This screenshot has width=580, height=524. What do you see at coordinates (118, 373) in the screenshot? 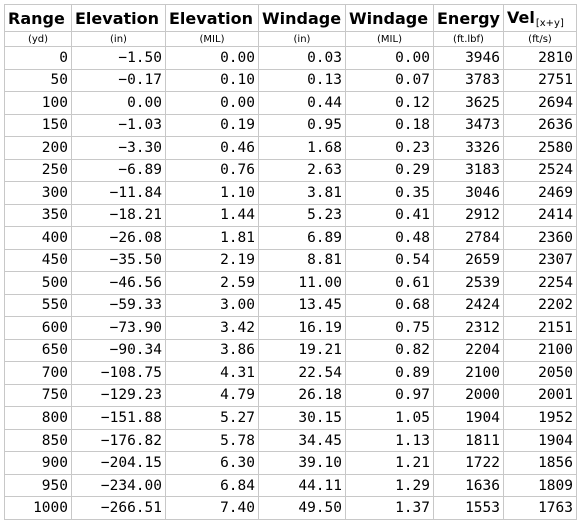
I see `cell-elevation-in: −108.75` at bounding box center [118, 373].